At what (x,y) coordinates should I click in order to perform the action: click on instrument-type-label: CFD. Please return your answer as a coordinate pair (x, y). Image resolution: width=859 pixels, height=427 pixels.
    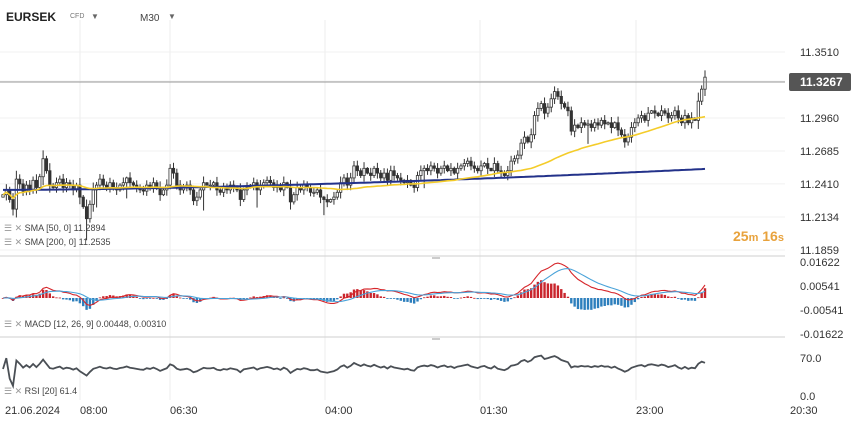
    Looking at the image, I should click on (77, 16).